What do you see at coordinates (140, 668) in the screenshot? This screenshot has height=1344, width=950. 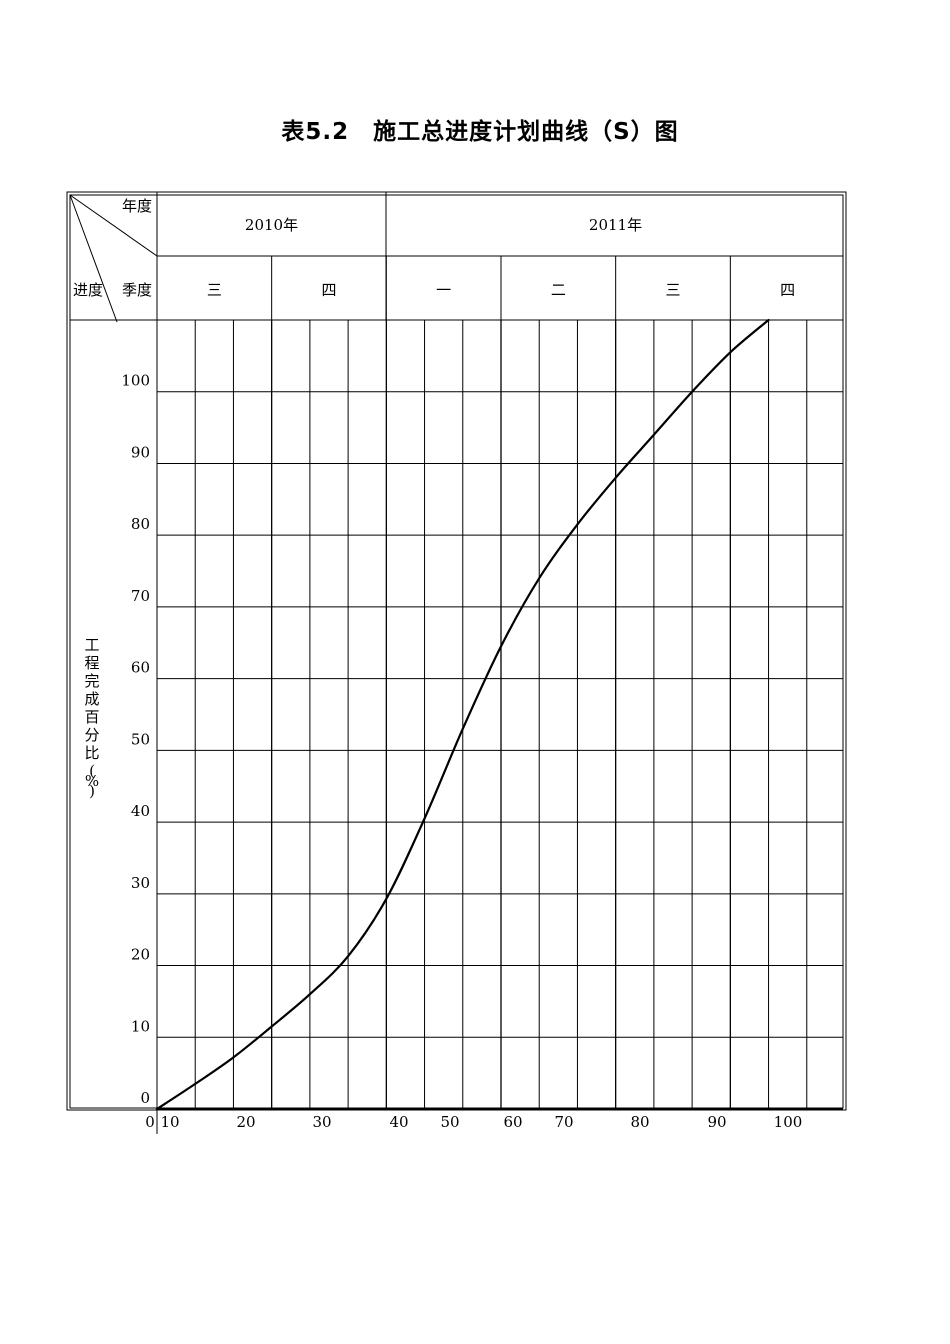 I see `y-tick-label: 60` at bounding box center [140, 668].